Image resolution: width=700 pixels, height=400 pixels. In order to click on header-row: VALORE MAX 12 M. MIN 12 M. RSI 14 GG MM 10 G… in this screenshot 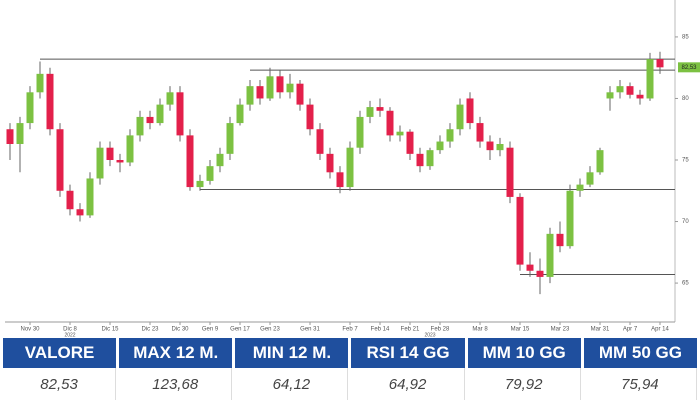, I will do `click(350, 353)`.